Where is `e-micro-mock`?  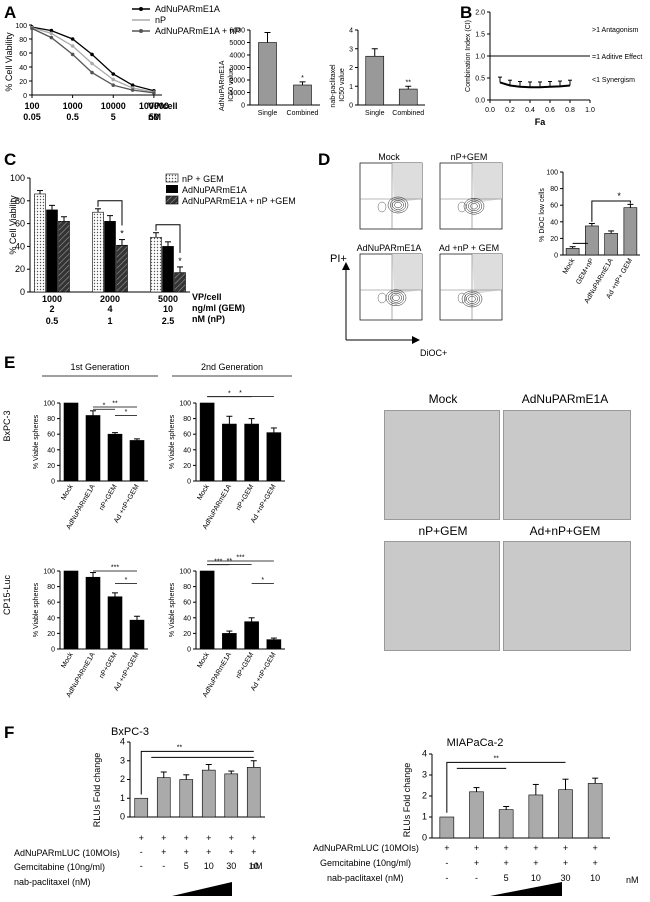 e-micro-mock is located at coordinates (442, 465).